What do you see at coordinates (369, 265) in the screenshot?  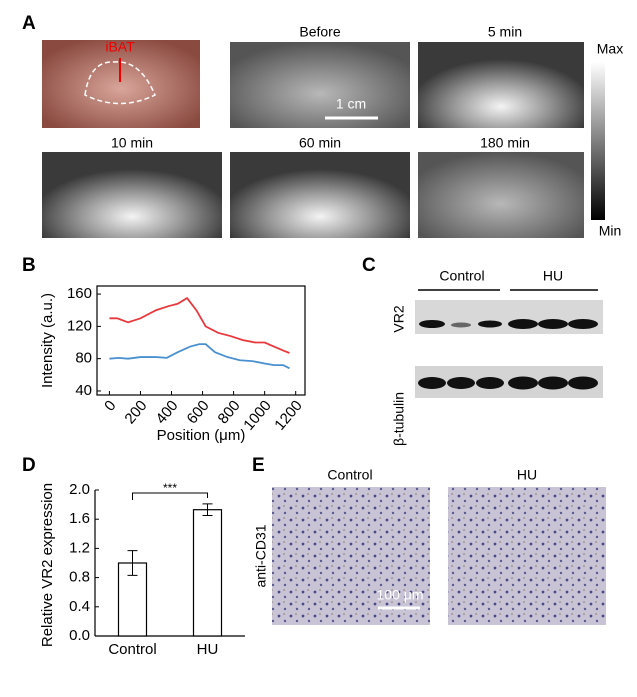 I see `panel-letter: C` at bounding box center [369, 265].